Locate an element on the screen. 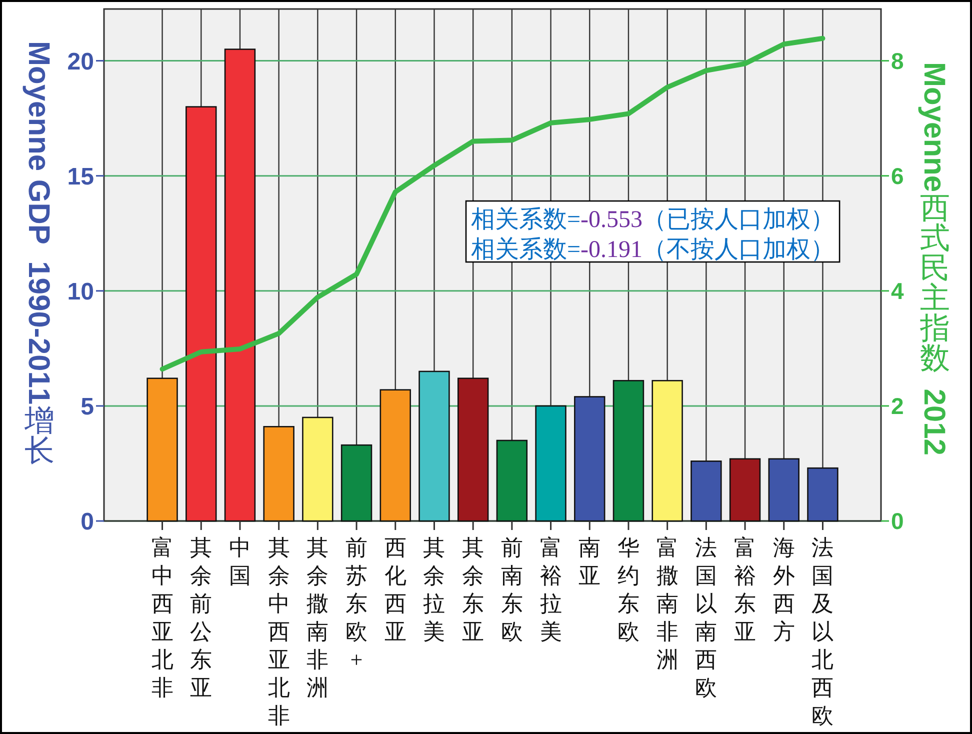  x-tick-label: 西化西亚 is located at coordinates (395, 589).